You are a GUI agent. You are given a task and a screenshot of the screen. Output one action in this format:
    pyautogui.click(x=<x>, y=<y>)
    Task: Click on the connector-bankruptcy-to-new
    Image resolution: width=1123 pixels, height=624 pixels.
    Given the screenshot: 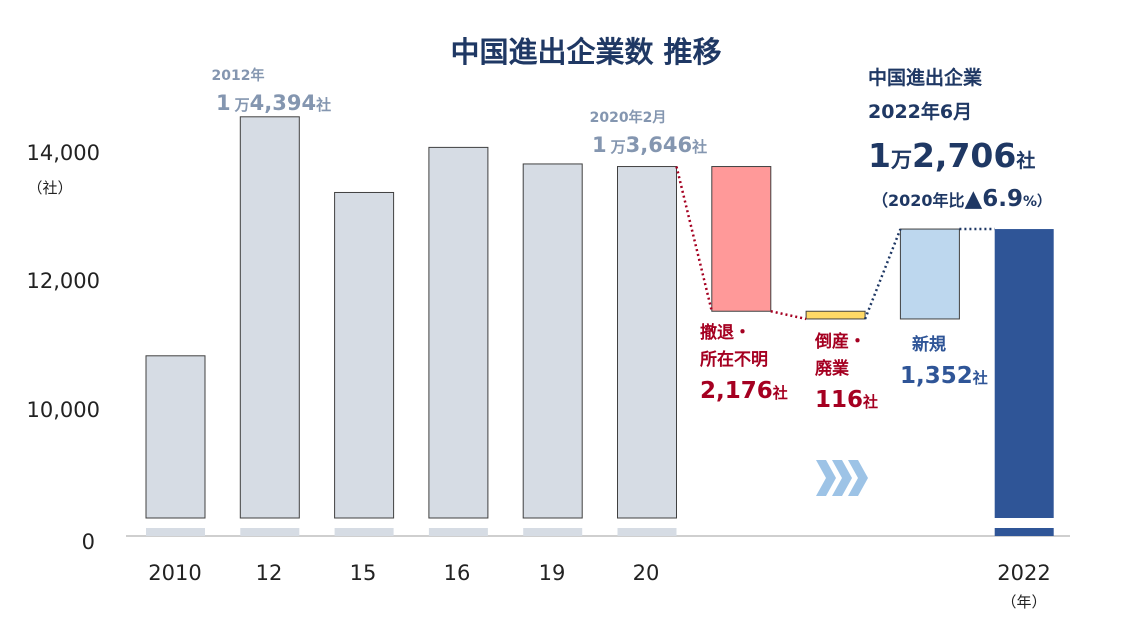 What is the action you would take?
    pyautogui.click(x=882, y=274)
    